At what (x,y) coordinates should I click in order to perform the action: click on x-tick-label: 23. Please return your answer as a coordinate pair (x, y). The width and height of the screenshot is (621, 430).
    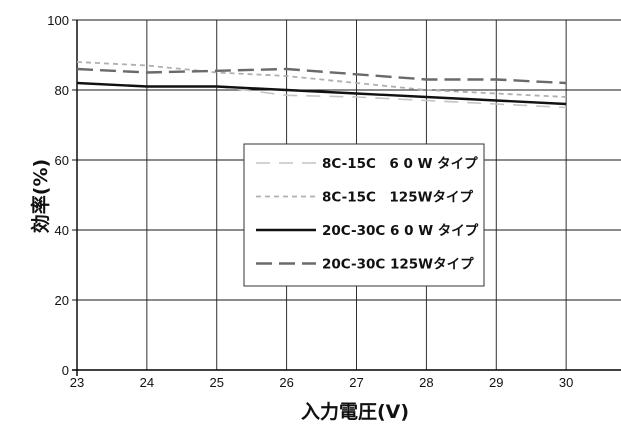
    Looking at the image, I should click on (77, 382).